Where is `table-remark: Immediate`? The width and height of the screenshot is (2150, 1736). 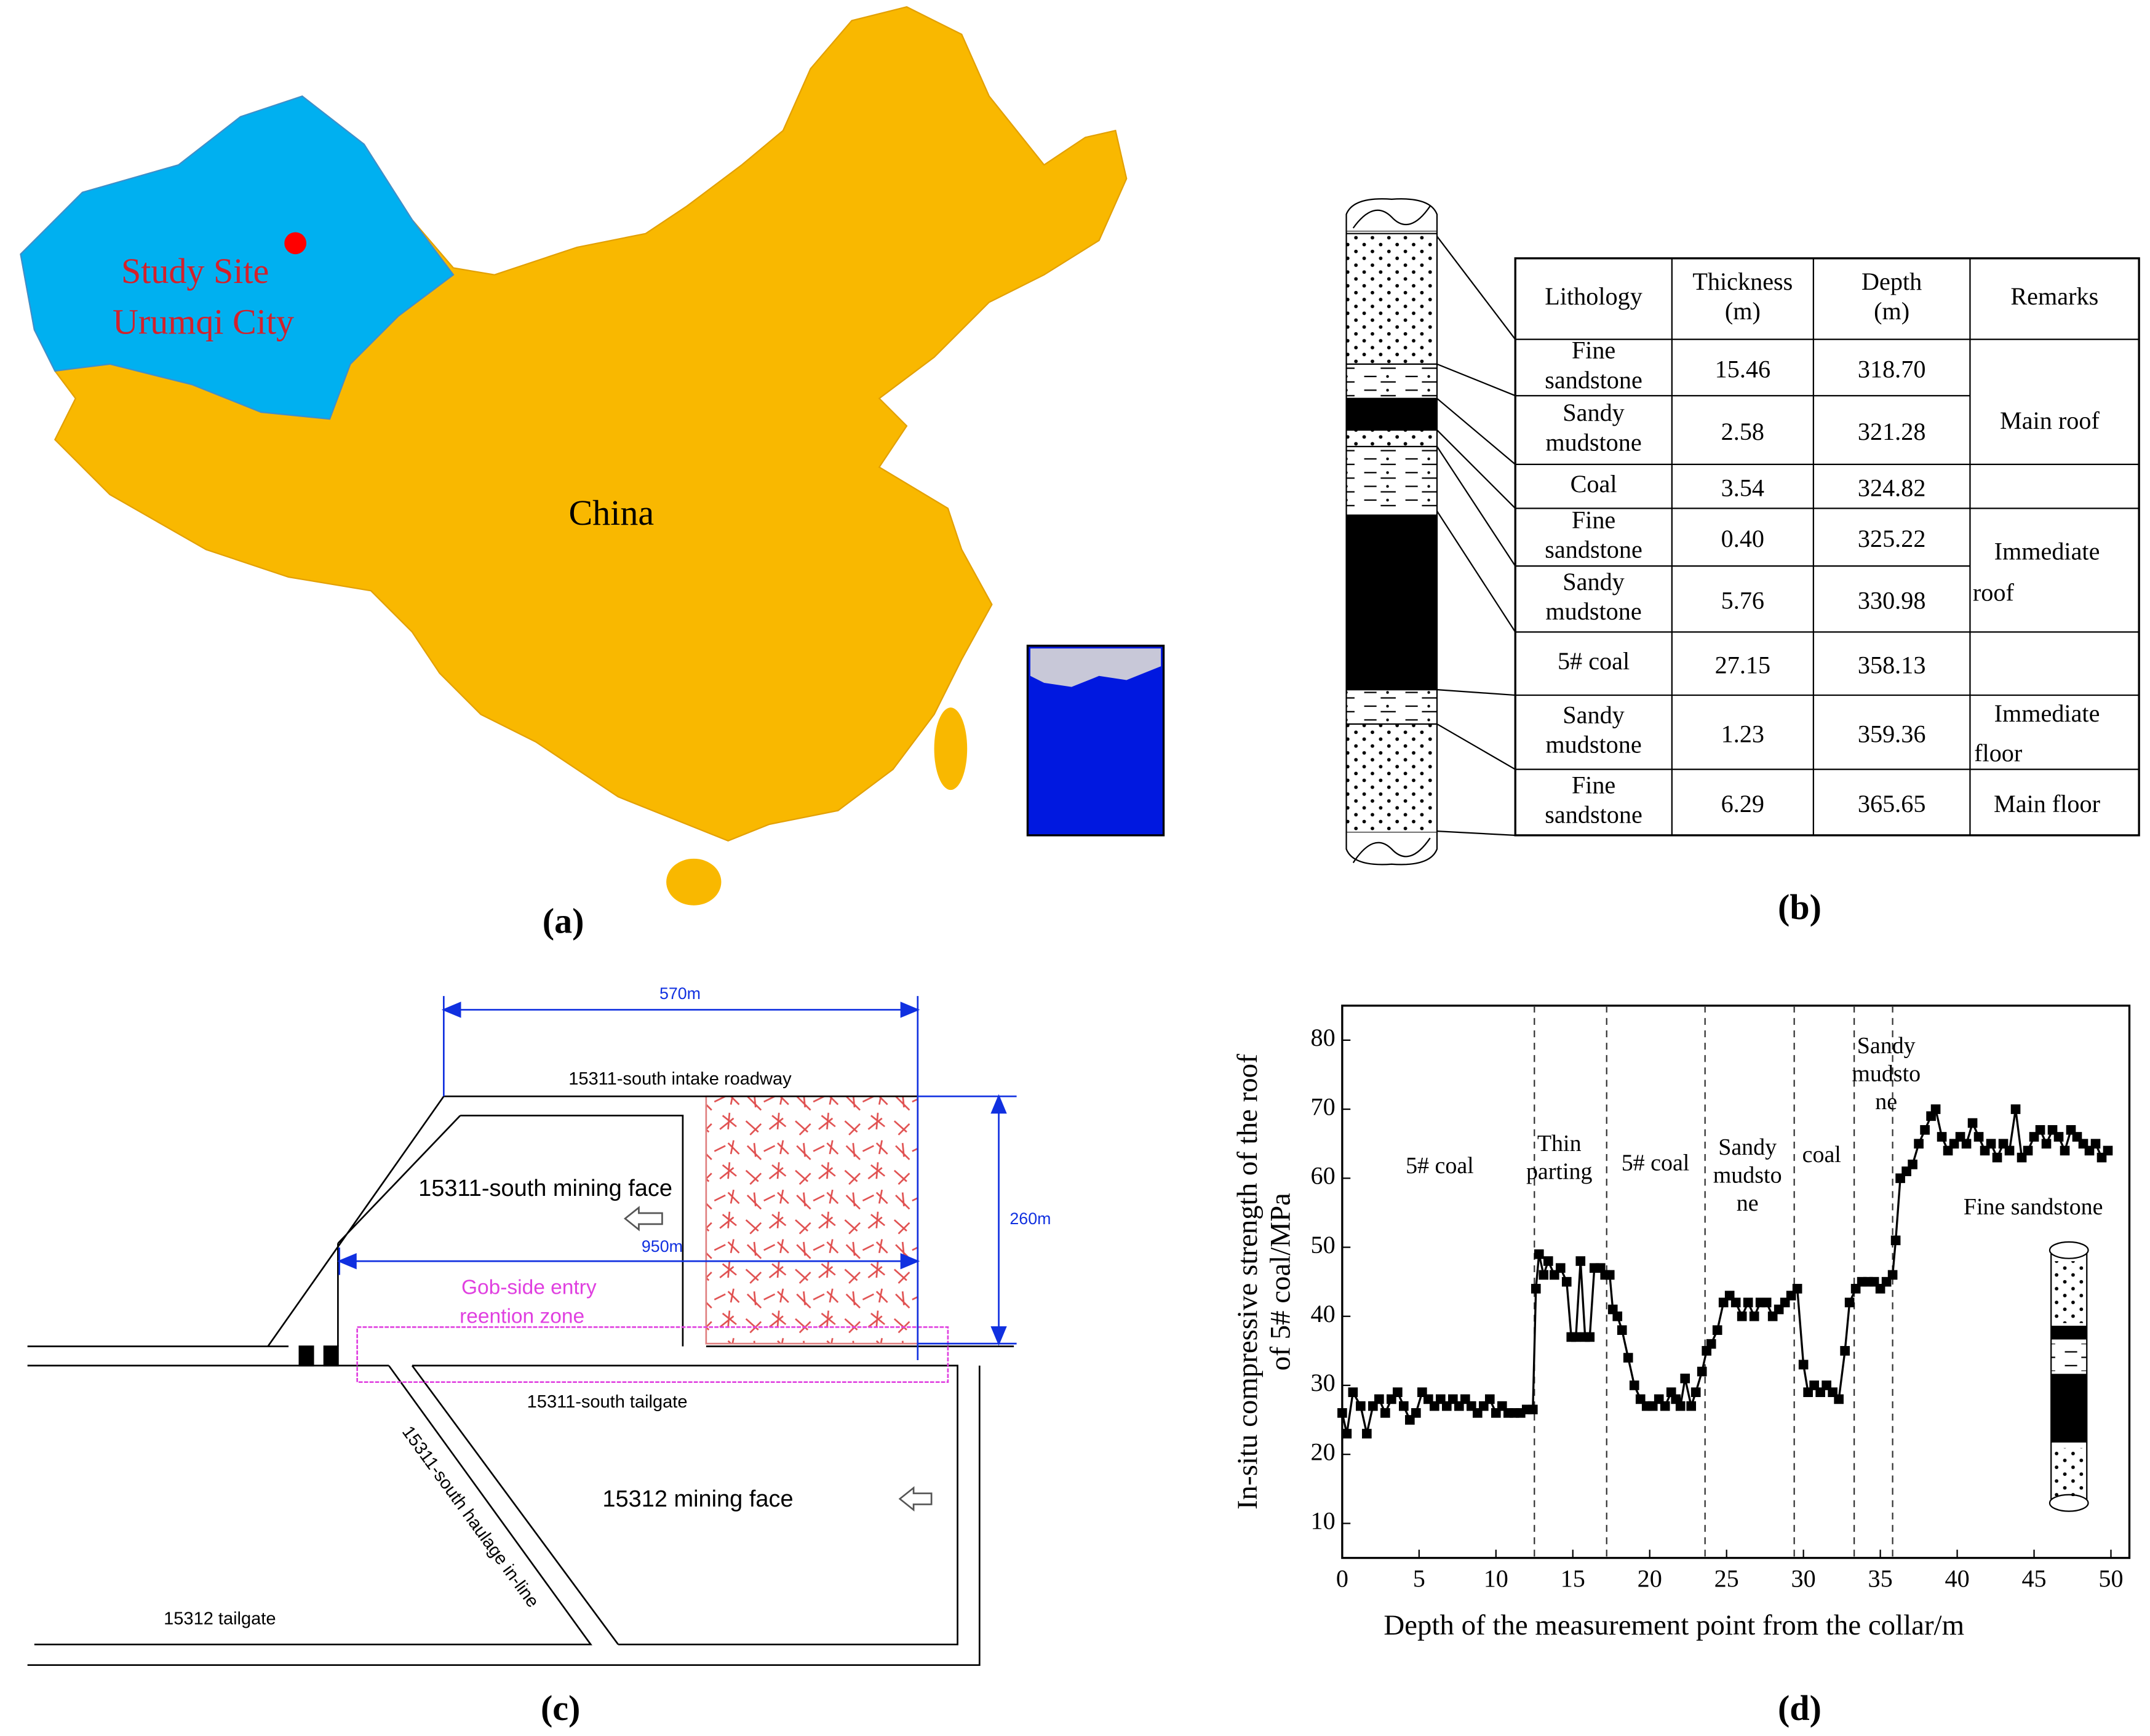
table-remark: Immediate is located at coordinates (2047, 713).